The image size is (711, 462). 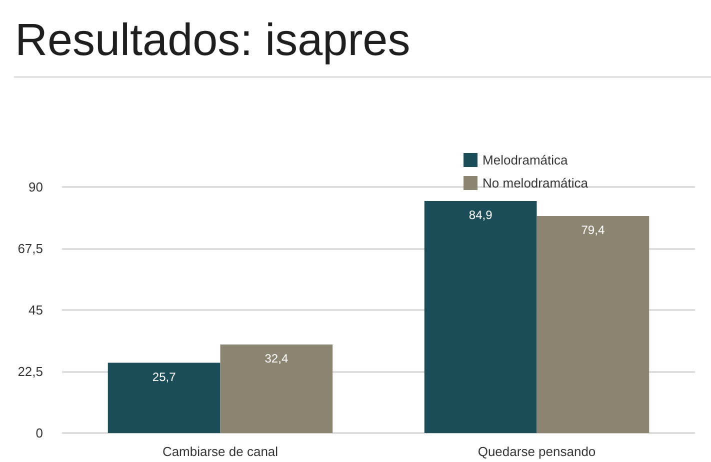 What do you see at coordinates (39, 433) in the screenshot?
I see `y-tick-label: 0` at bounding box center [39, 433].